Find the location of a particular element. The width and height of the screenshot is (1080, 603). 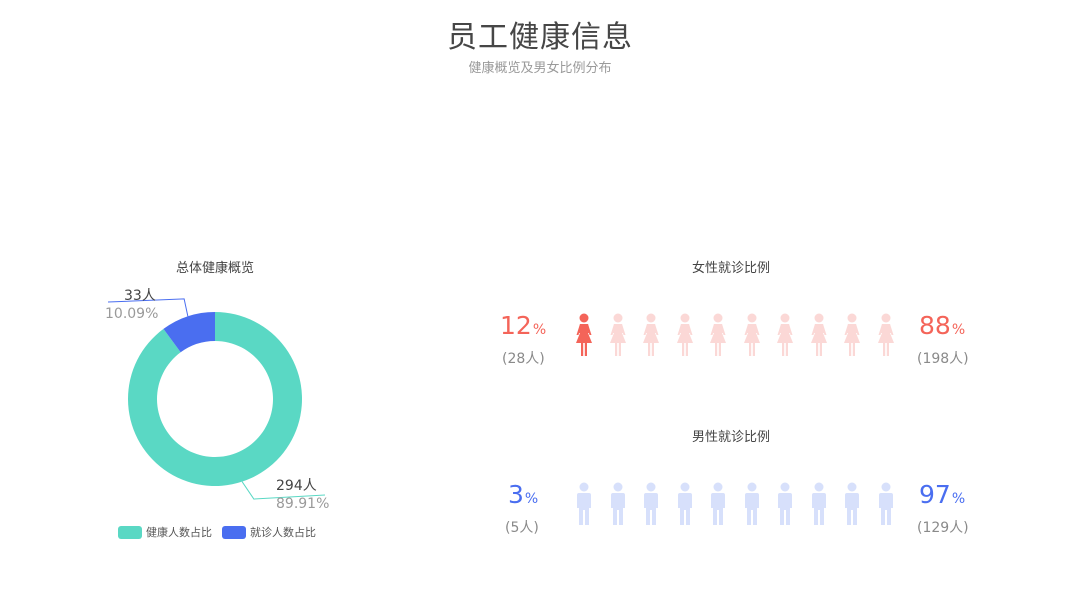

donut-value-label-visit: 33人 is located at coordinates (140, 296).